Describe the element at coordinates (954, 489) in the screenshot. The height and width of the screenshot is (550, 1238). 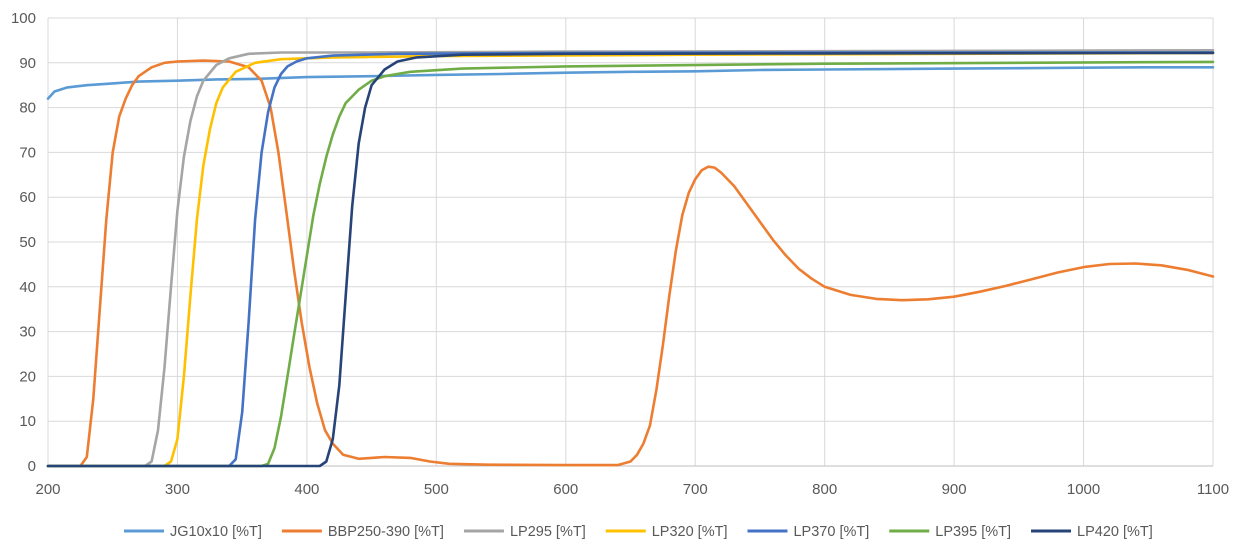
I see `x-tick-label: 900` at that location.